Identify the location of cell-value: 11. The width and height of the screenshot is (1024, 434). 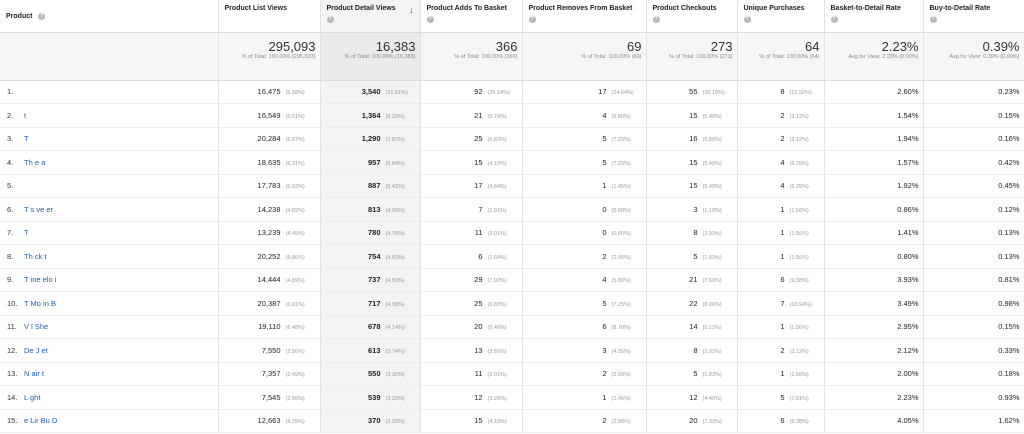
(478, 374).